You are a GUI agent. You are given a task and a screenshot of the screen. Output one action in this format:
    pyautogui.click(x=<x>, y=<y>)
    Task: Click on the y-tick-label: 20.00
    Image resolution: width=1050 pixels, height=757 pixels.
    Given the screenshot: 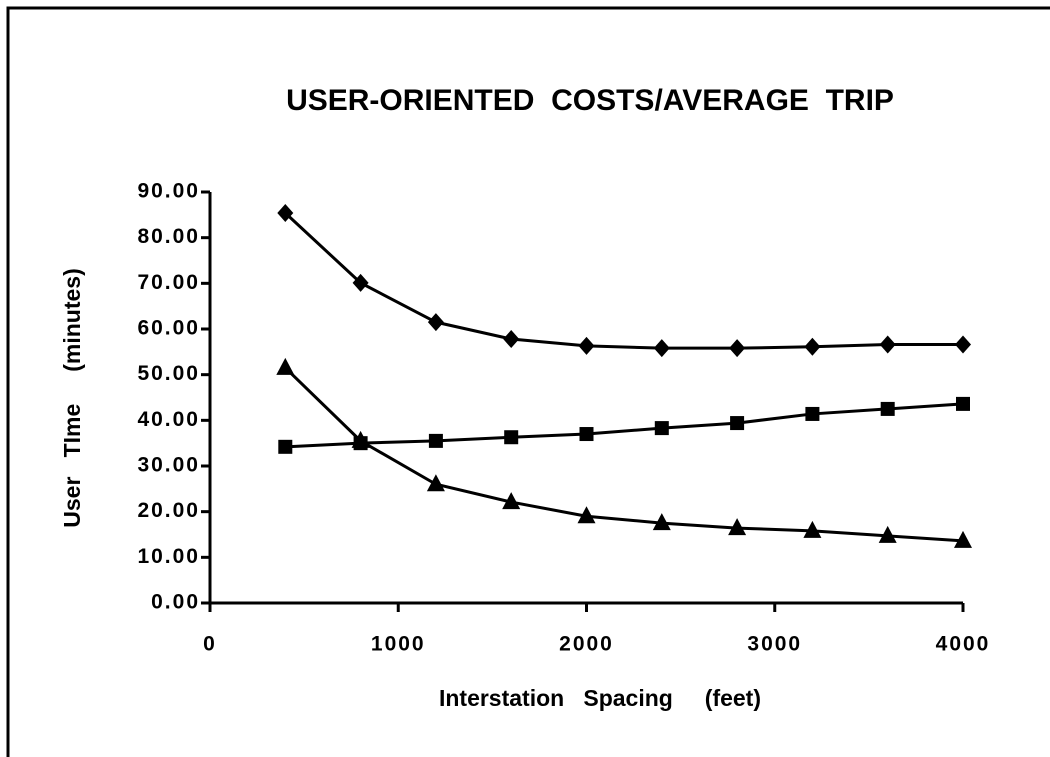 What is the action you would take?
    pyautogui.click(x=168, y=510)
    